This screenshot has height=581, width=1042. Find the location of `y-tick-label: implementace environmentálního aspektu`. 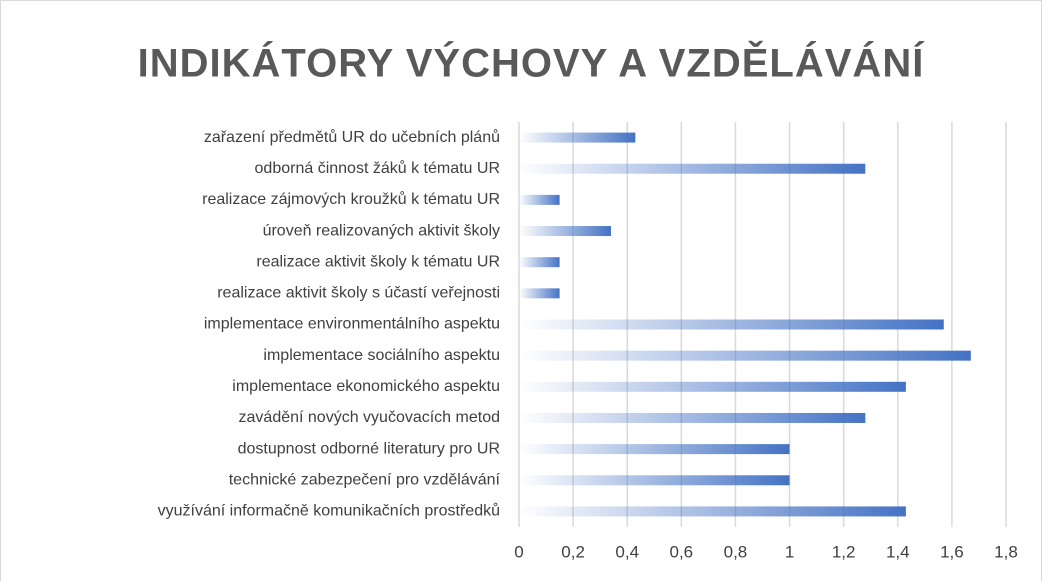

y-tick-label: implementace environmentálního aspektu is located at coordinates (352, 324).